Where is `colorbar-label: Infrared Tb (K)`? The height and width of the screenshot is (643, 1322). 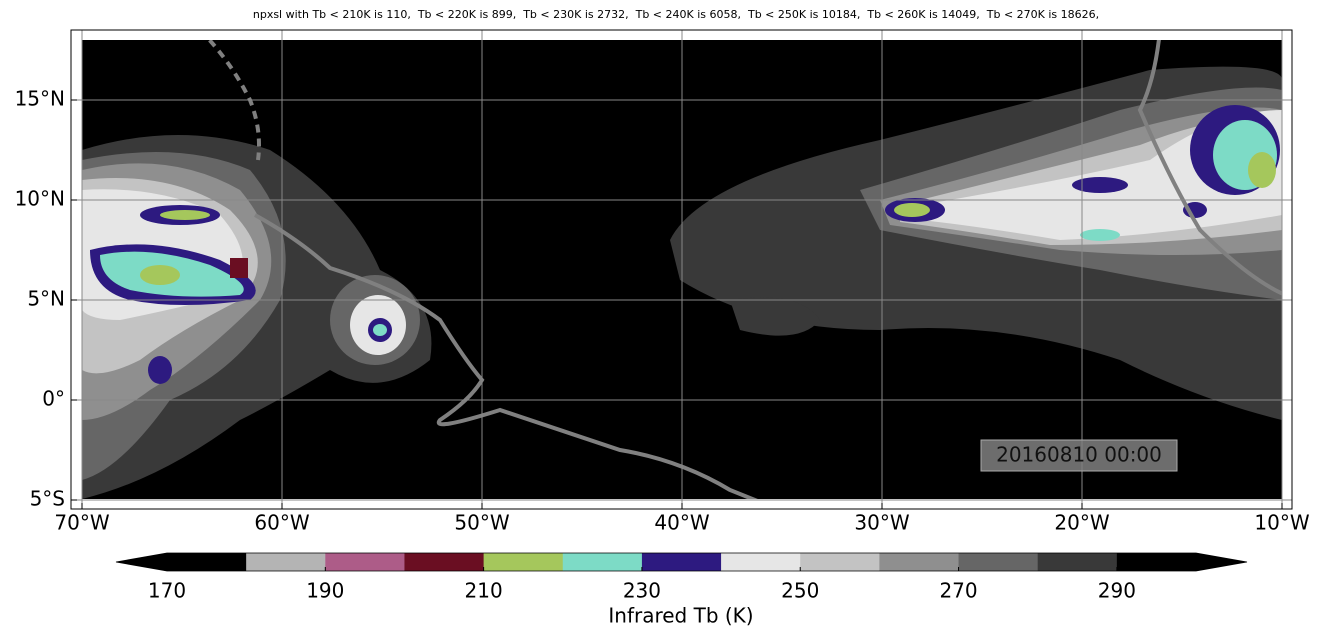
colorbar-label: Infrared Tb (K) is located at coordinates (680, 616).